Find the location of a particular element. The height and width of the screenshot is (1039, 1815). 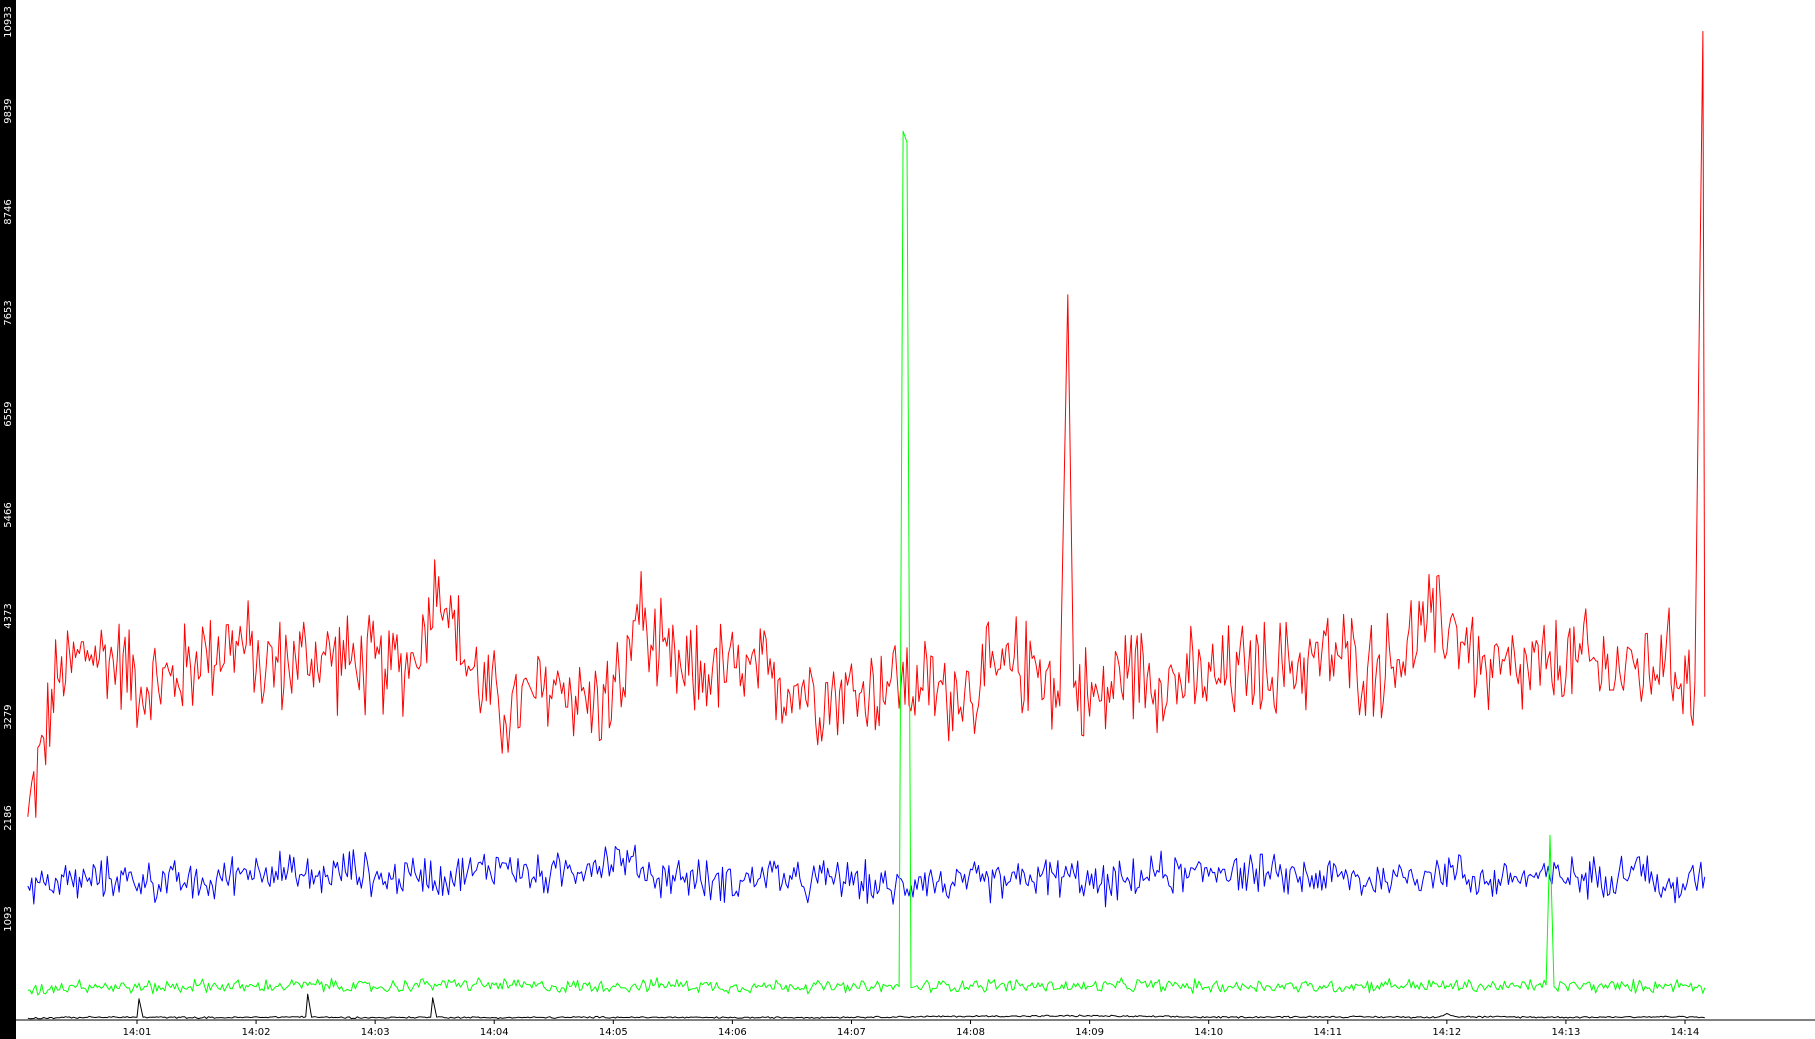

x-tick-label: 14:14 is located at coordinates (1685, 1032).